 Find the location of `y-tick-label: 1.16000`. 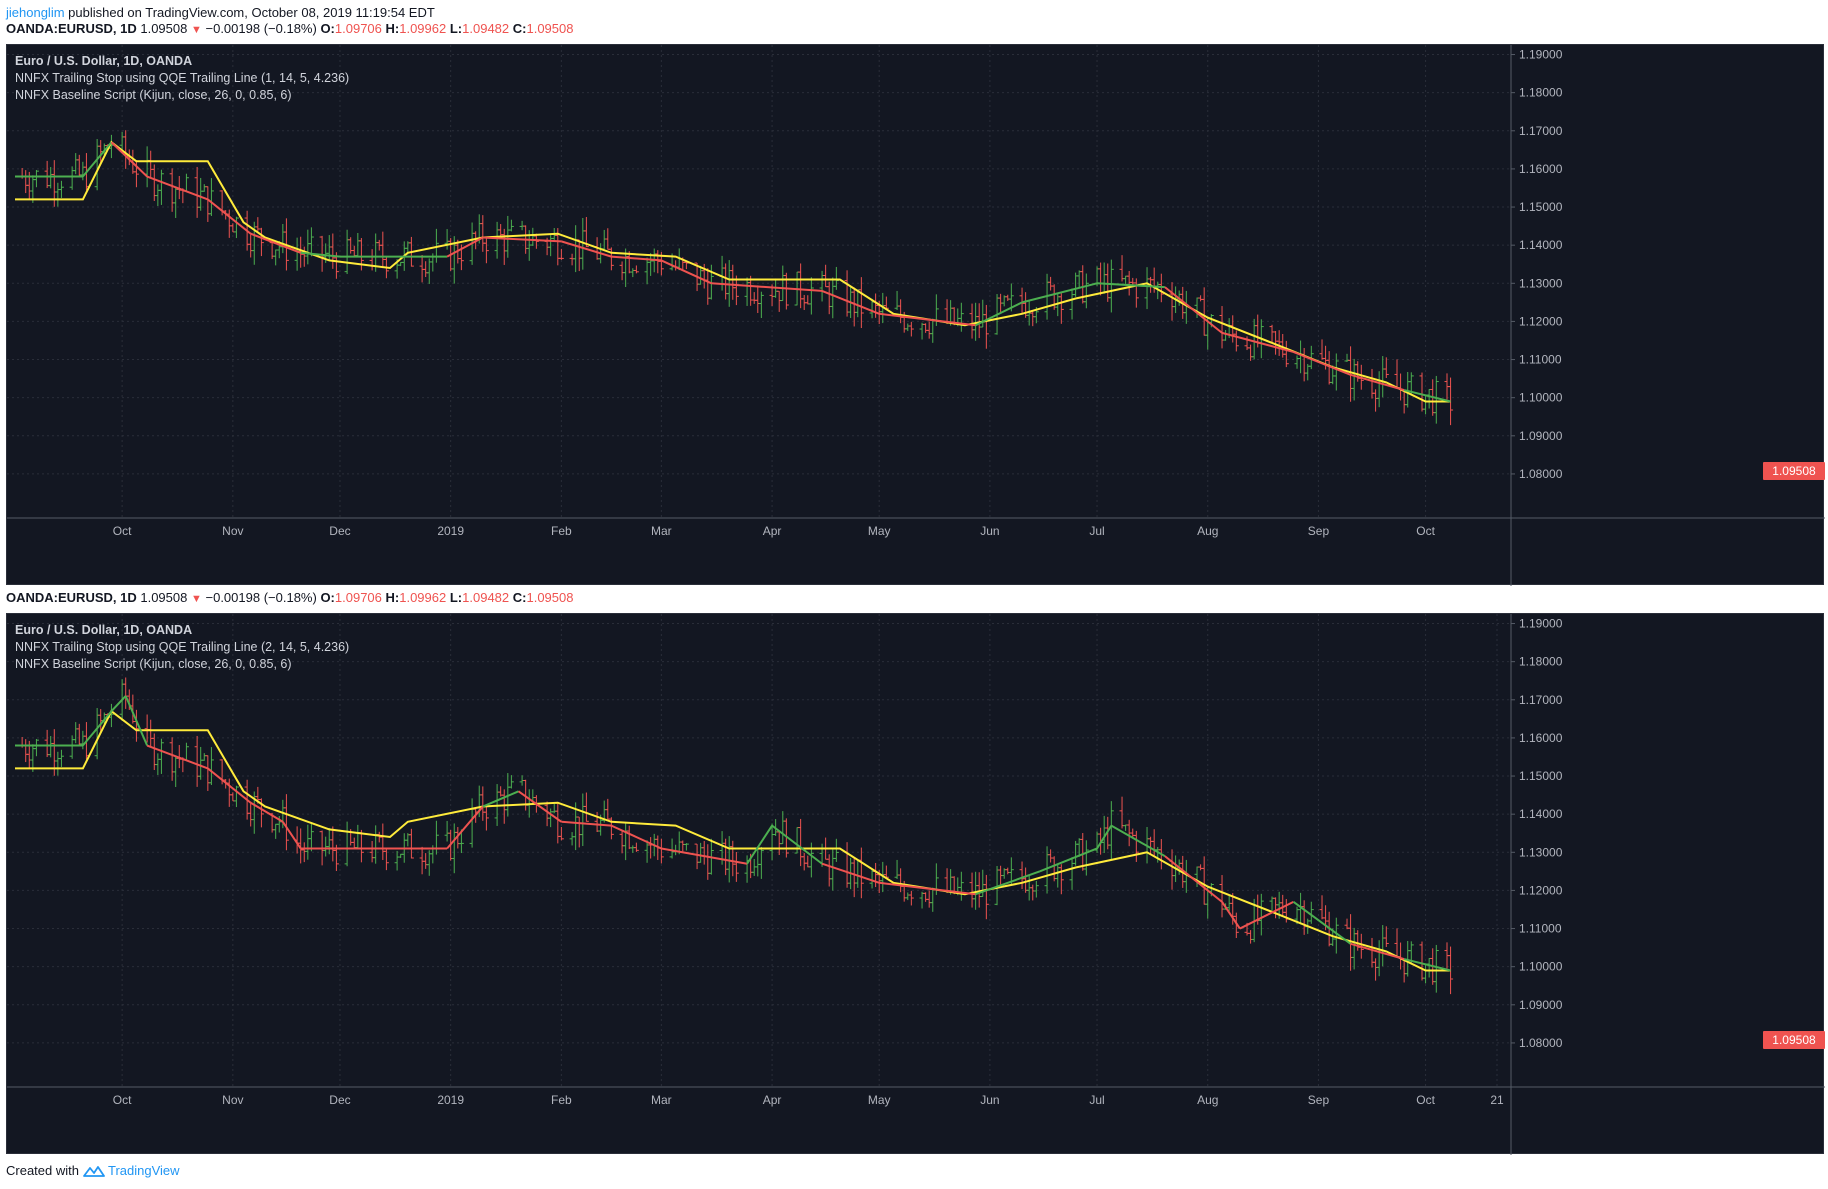

y-tick-label: 1.16000 is located at coordinates (1541, 169).